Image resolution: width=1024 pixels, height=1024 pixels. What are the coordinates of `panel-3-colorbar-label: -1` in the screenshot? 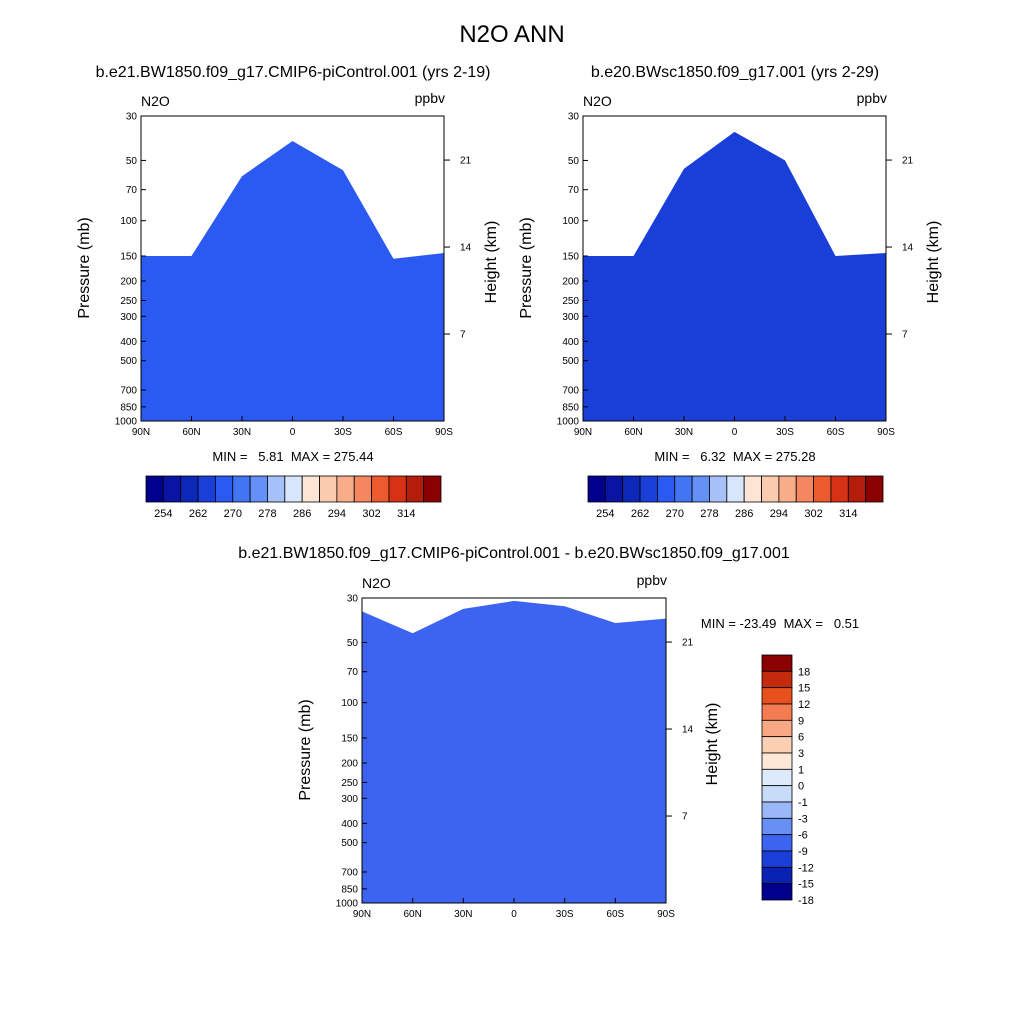 It's located at (803, 803).